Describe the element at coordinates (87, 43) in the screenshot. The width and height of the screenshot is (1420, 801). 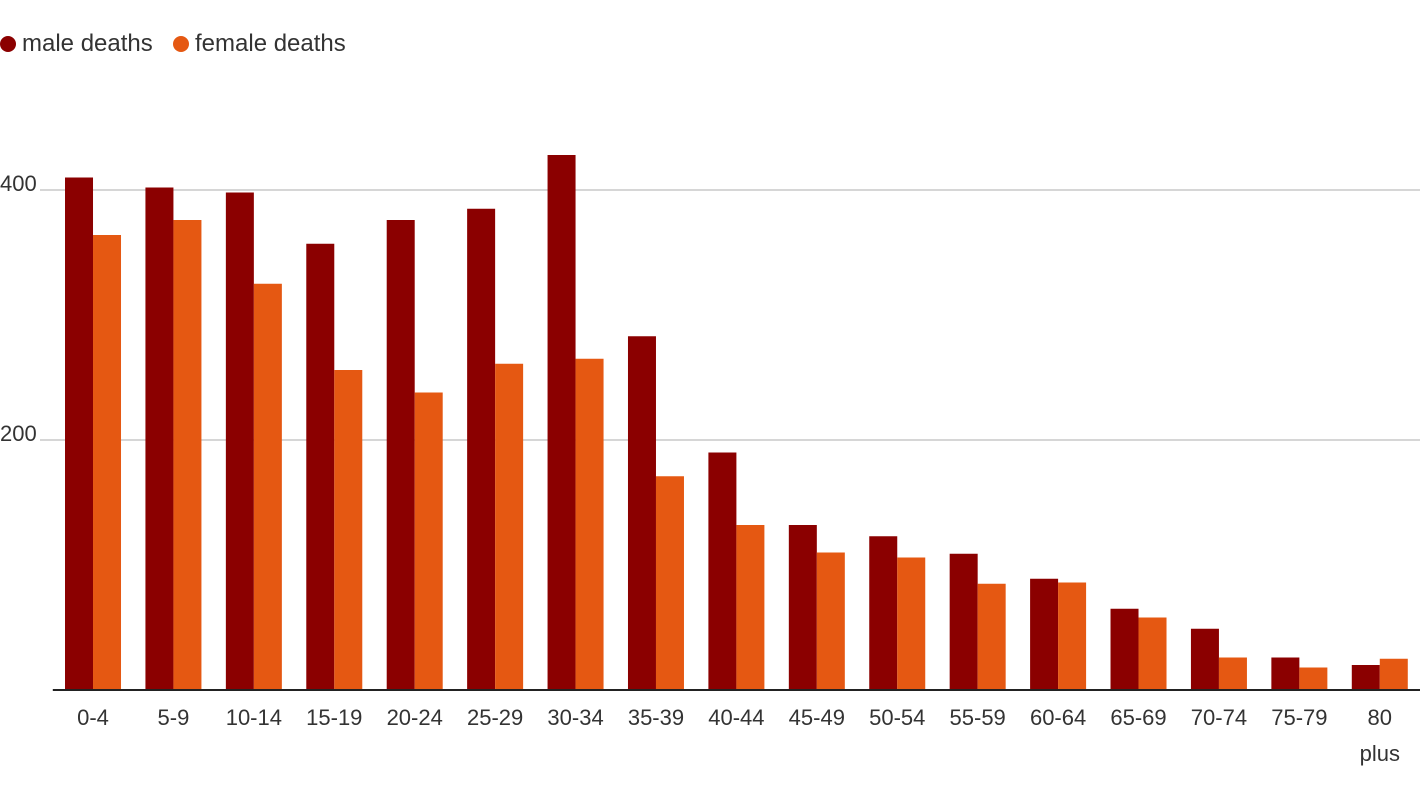
I see `legend-label: male deaths` at that location.